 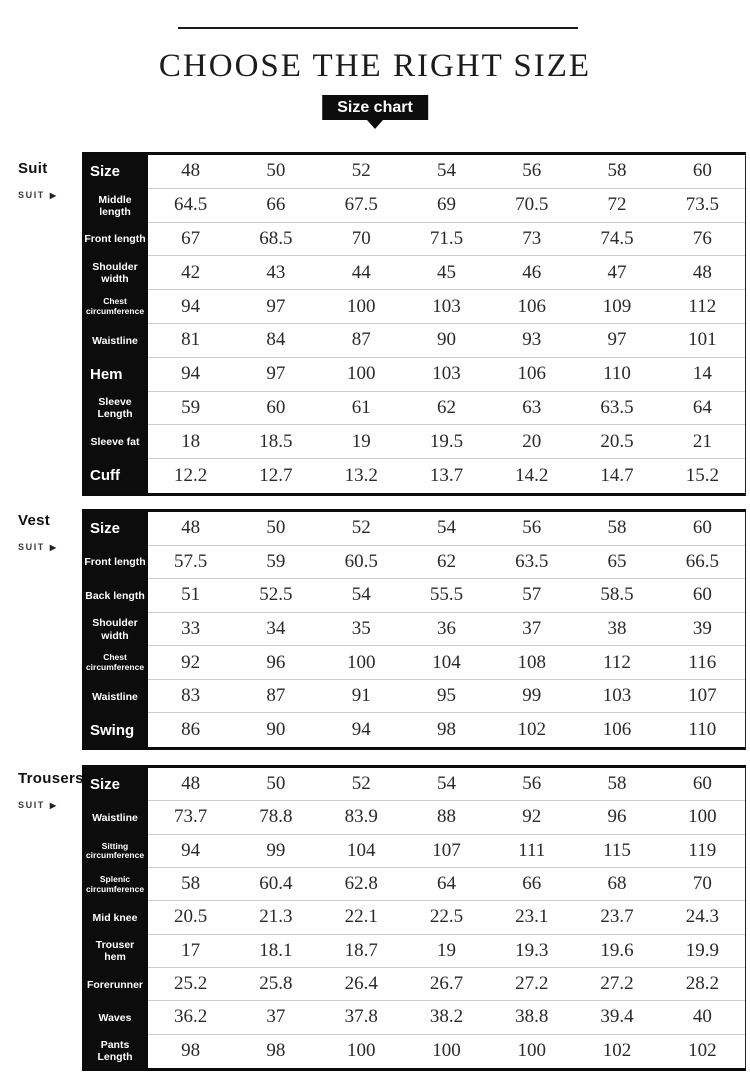 What do you see at coordinates (446, 374) in the screenshot?
I see `cell: 103` at bounding box center [446, 374].